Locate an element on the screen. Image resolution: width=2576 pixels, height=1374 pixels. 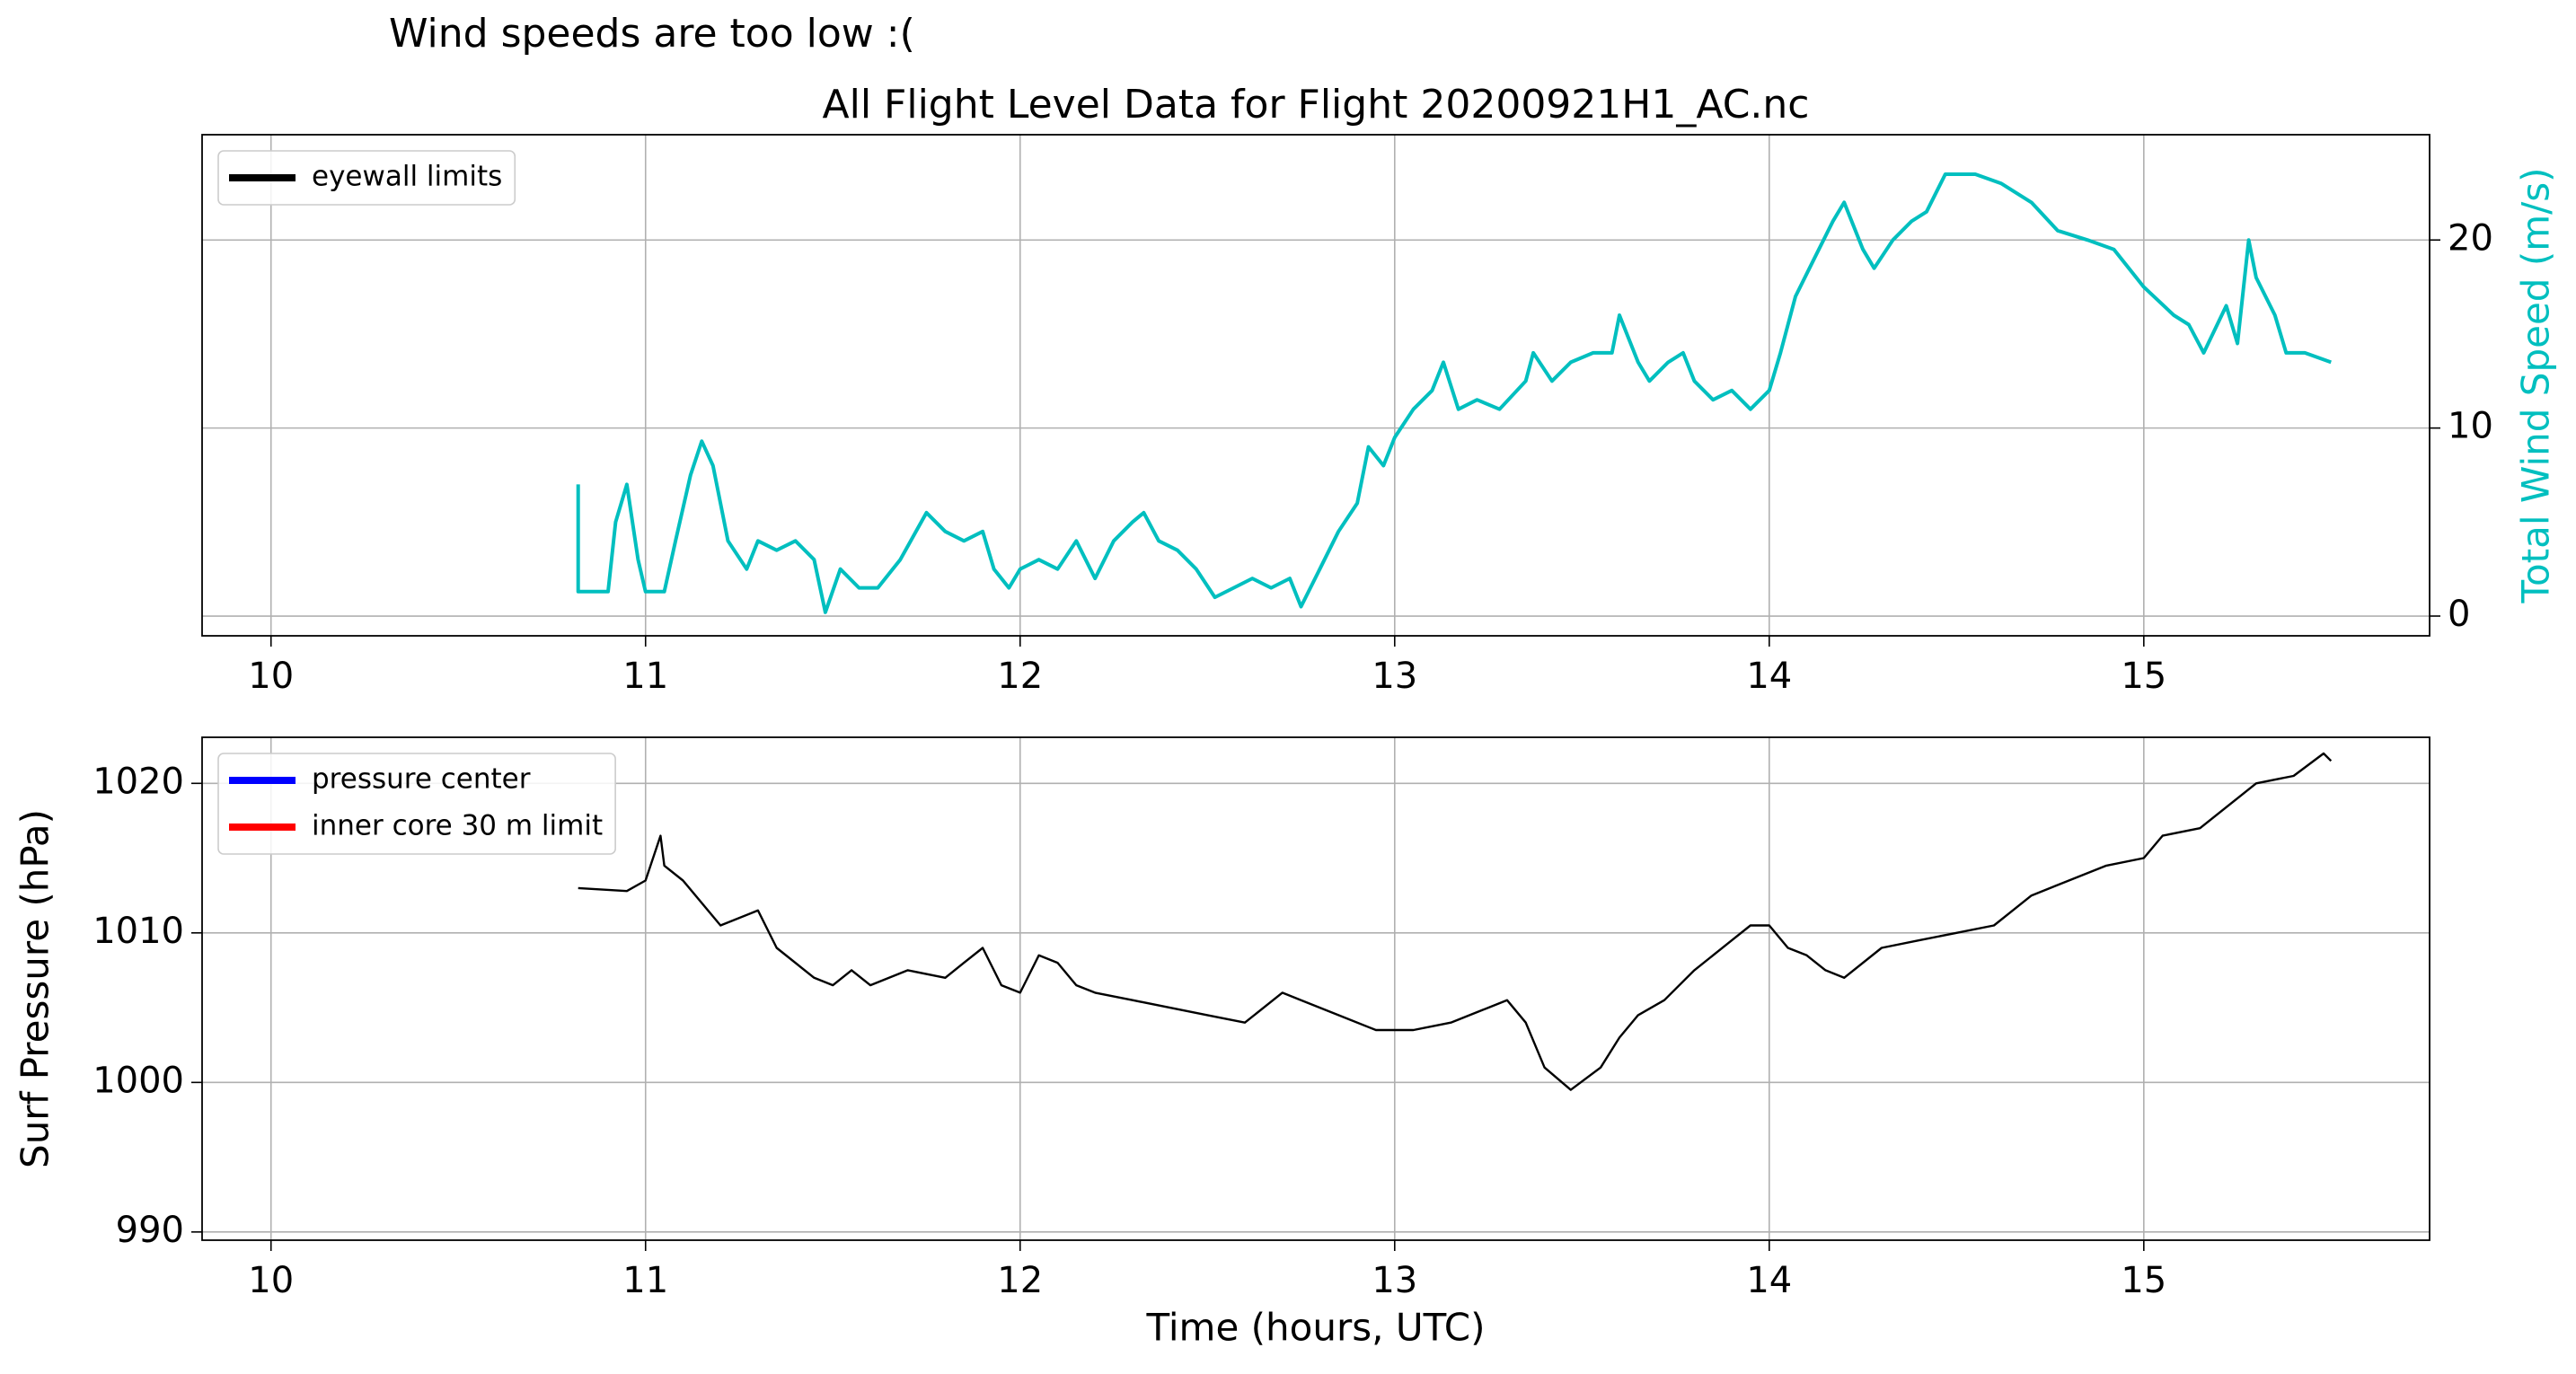
y-tick-label: 990 is located at coordinates (150, 1230).